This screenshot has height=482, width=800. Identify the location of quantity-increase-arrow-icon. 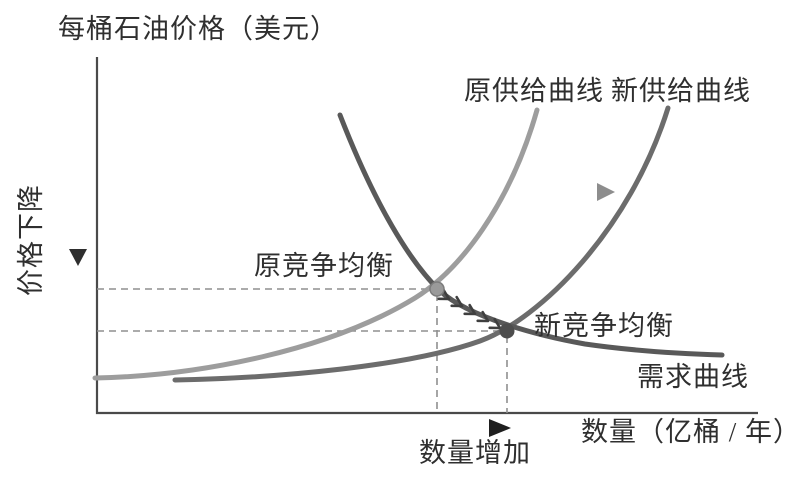
(474, 428).